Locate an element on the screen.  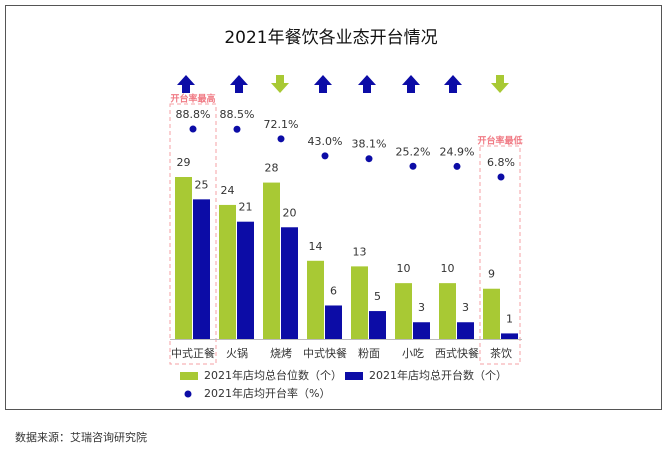
data-label: 29 is located at coordinates (184, 162).